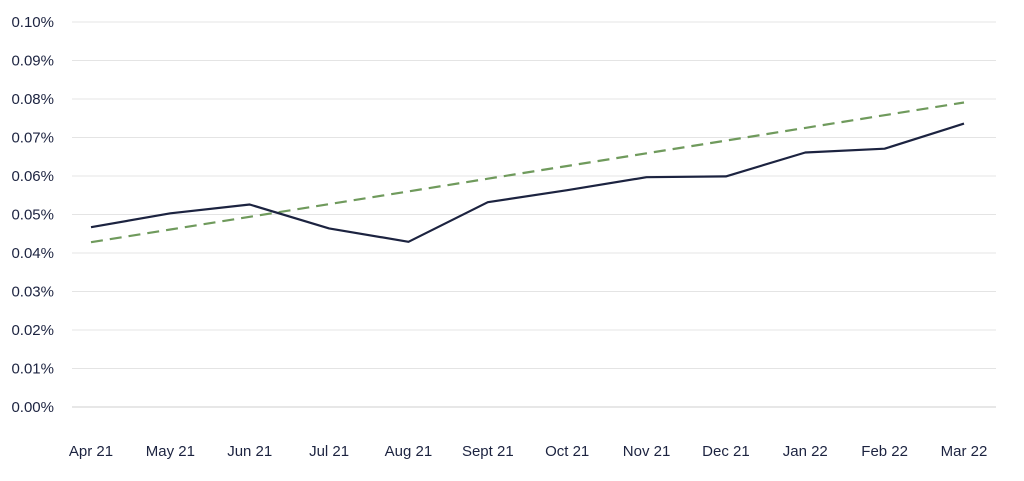 Image resolution: width=1024 pixels, height=481 pixels. What do you see at coordinates (32, 407) in the screenshot?
I see `y-tick-label: 0.00%` at bounding box center [32, 407].